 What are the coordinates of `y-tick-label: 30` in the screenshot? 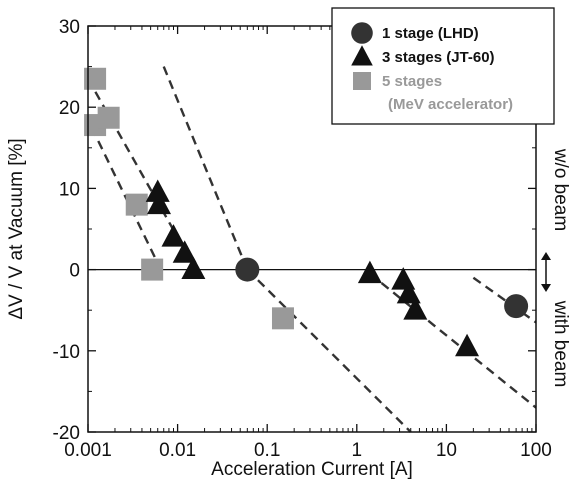 It's located at (69, 27).